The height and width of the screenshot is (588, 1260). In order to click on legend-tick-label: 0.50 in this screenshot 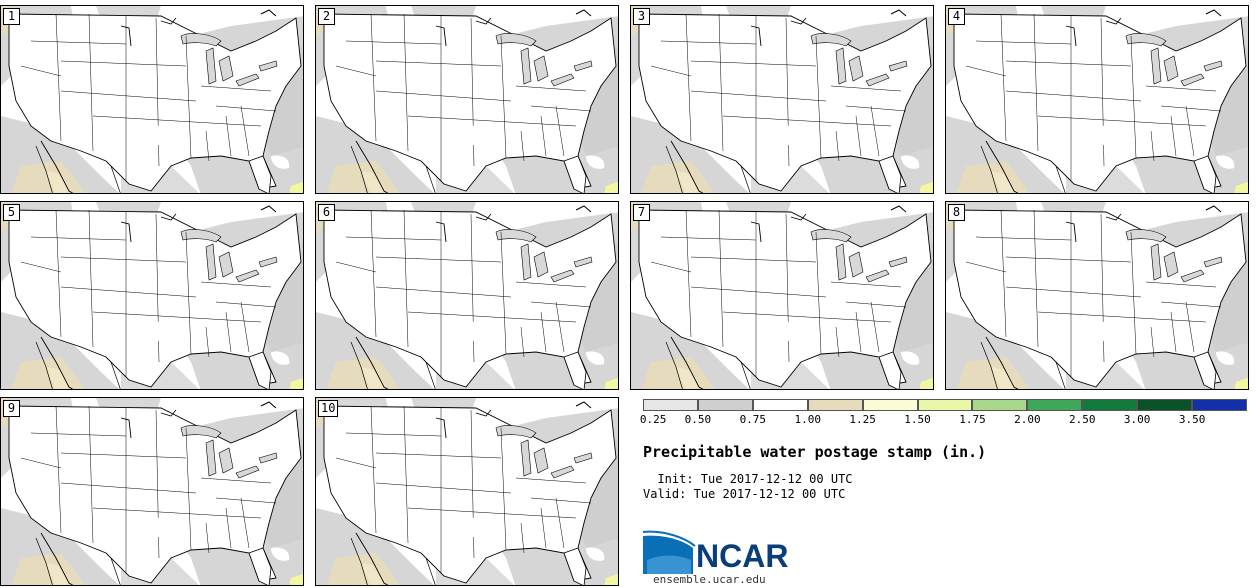, I will do `click(698, 419)`.